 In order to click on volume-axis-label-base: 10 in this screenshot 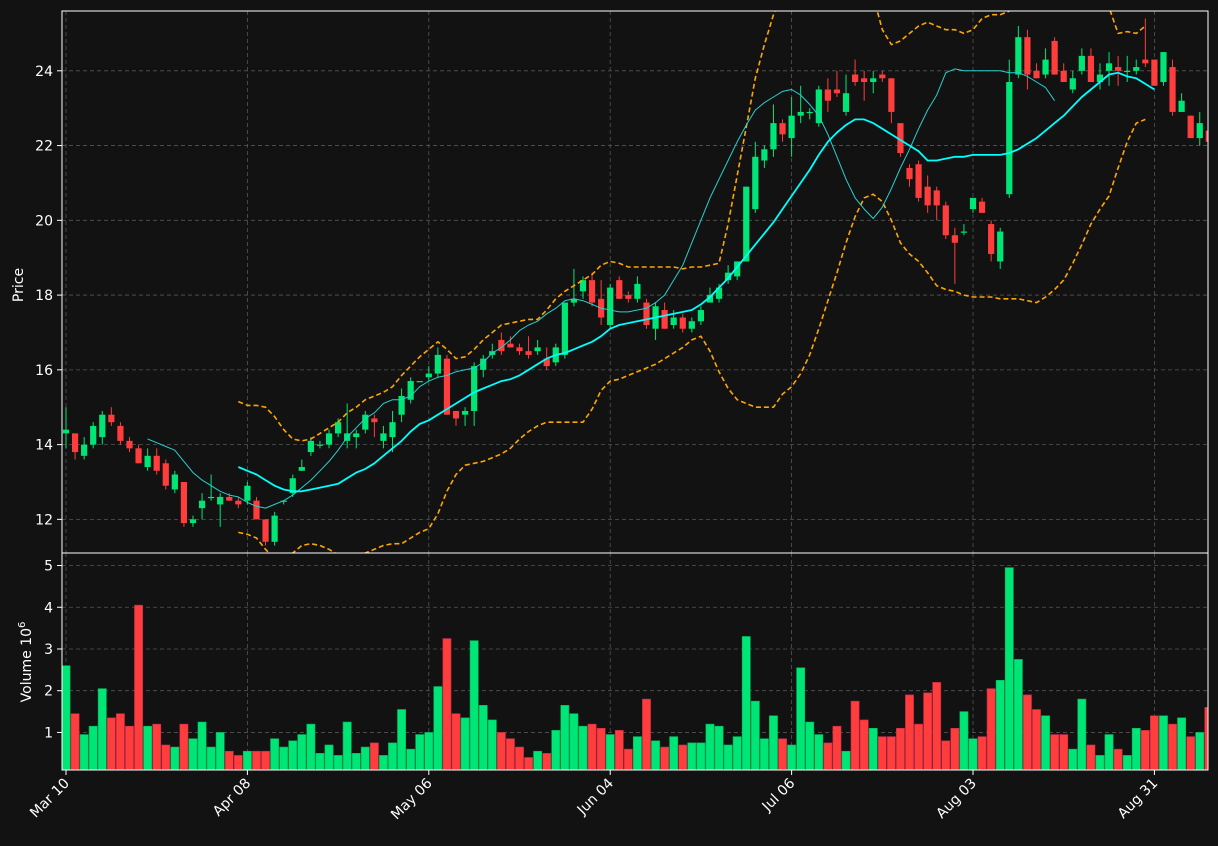, I will do `click(27, 637)`.